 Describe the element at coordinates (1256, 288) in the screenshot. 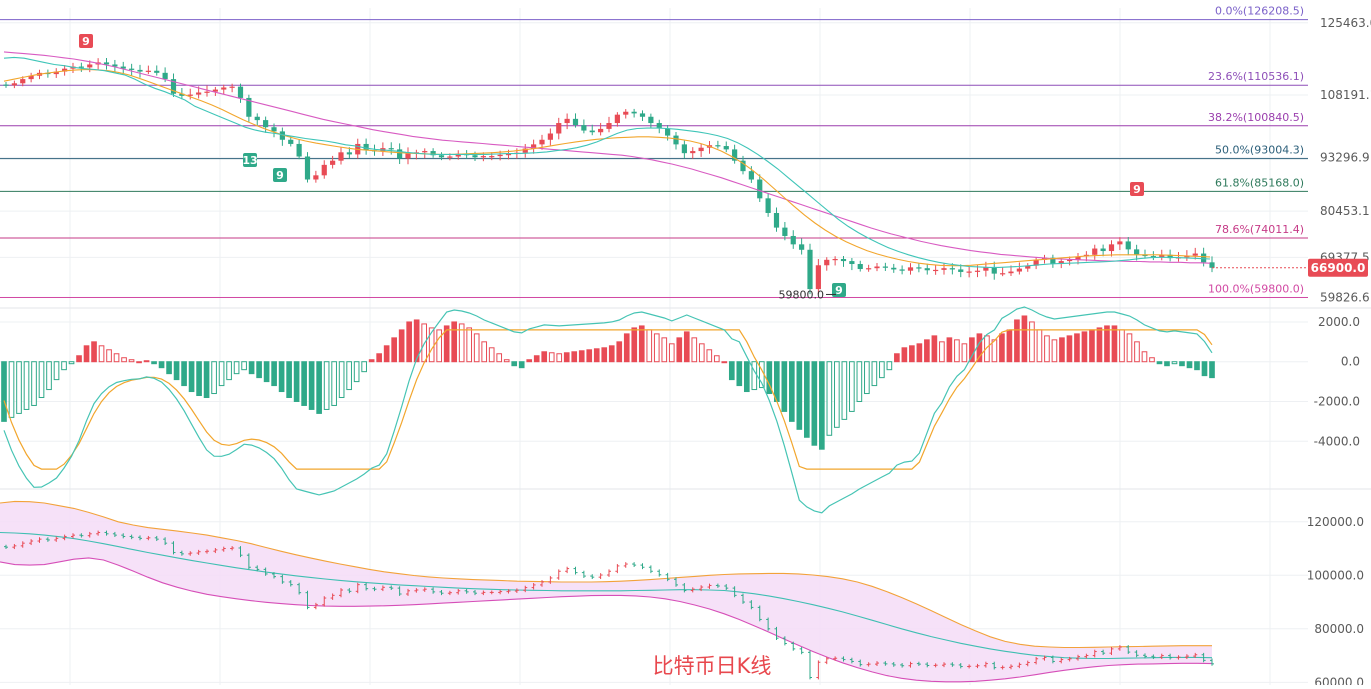

I see `fib-level-label: 100.0%(59800.0)` at that location.